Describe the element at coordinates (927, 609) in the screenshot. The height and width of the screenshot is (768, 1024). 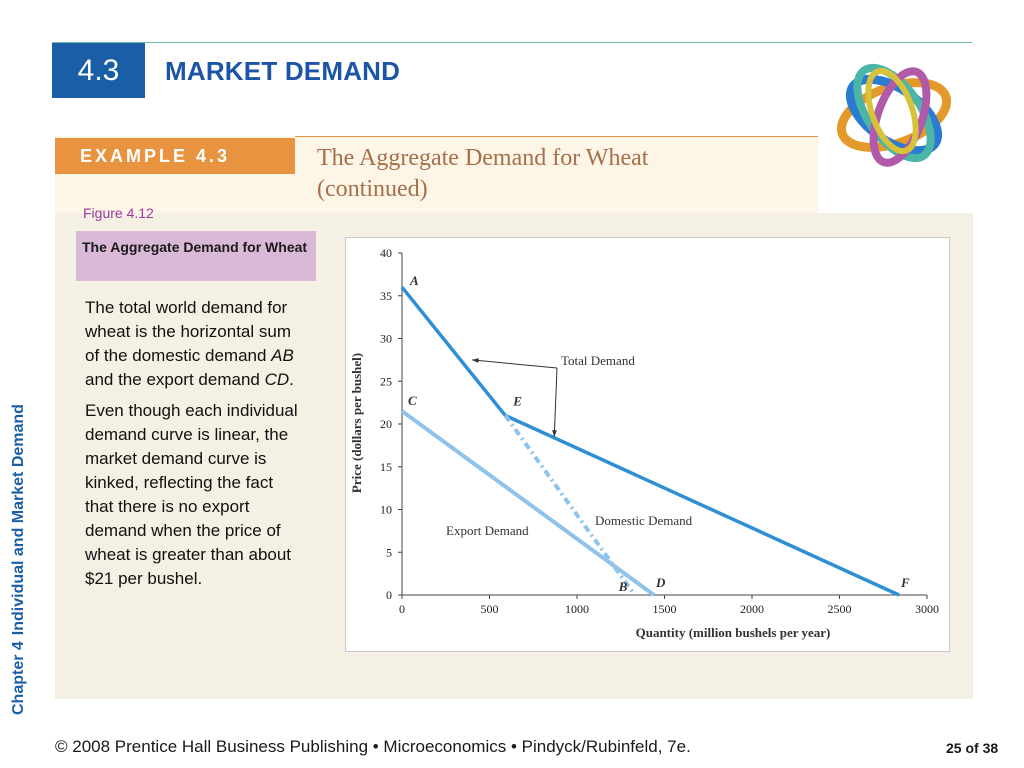
I see `x-tick-label: 3000` at that location.